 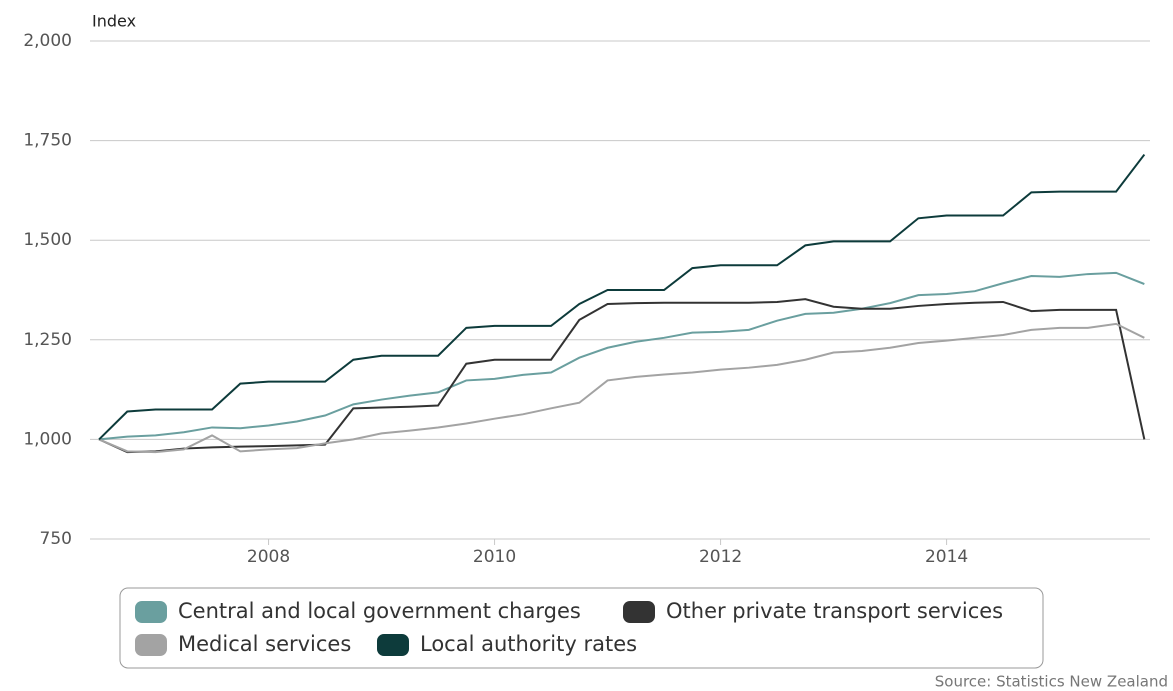 I want to click on x-tick-label: 2010, so click(x=494, y=557).